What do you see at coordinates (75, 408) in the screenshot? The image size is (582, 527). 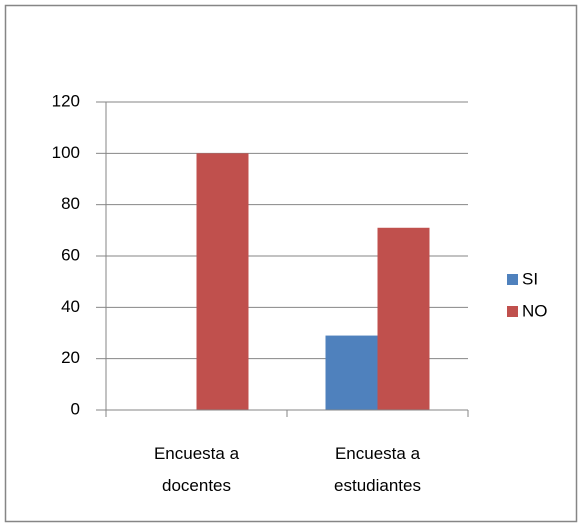 I see `y-tick-label: 0` at bounding box center [75, 408].